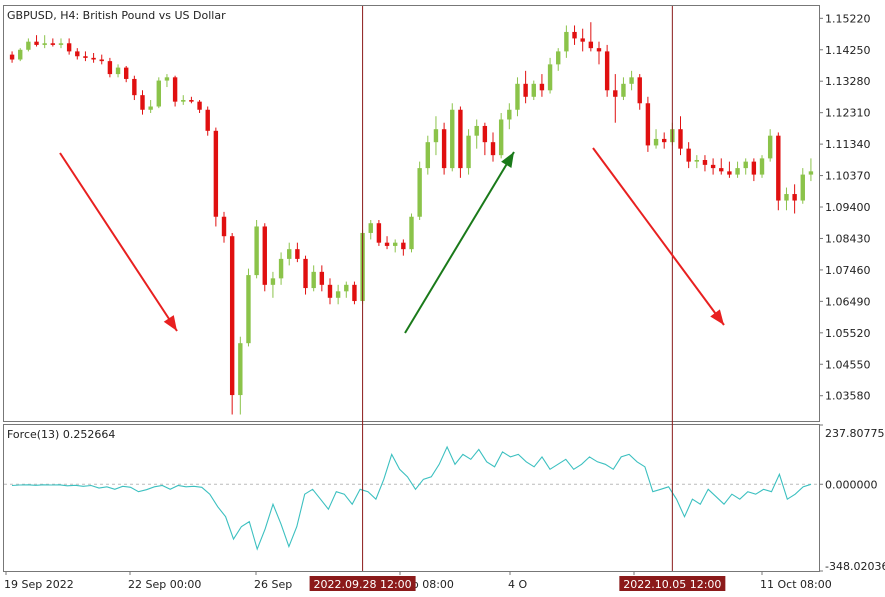  What do you see at coordinates (855, 566) in the screenshot?
I see `force-tick-label: -348.02036` at bounding box center [855, 566].